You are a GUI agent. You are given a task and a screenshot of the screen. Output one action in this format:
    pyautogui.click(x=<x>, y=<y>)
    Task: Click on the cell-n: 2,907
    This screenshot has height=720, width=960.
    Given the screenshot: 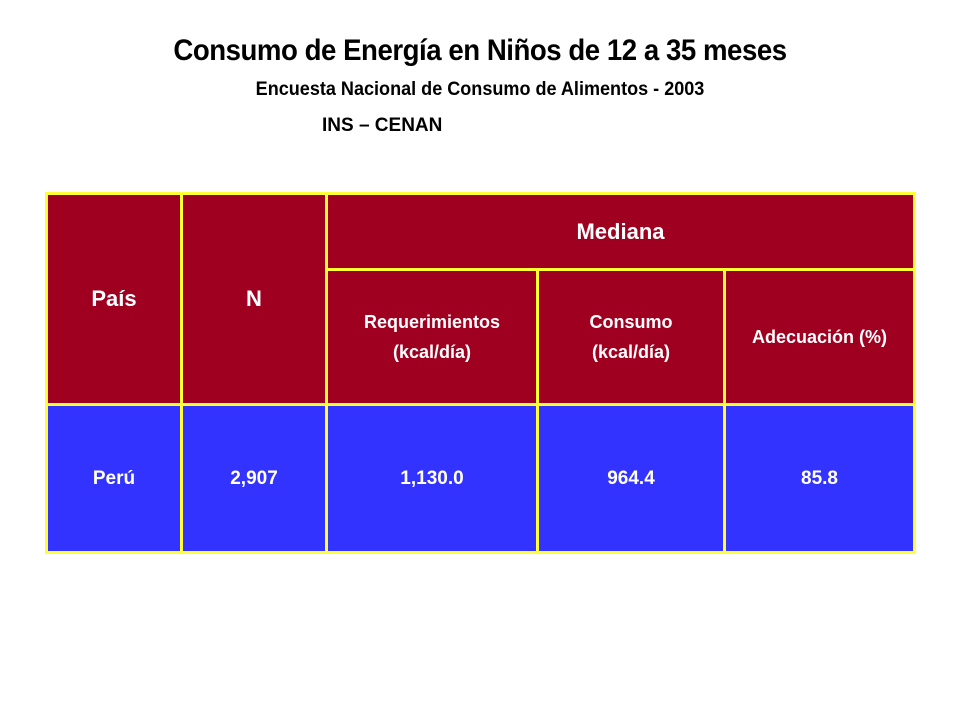 What is the action you would take?
    pyautogui.click(x=254, y=478)
    